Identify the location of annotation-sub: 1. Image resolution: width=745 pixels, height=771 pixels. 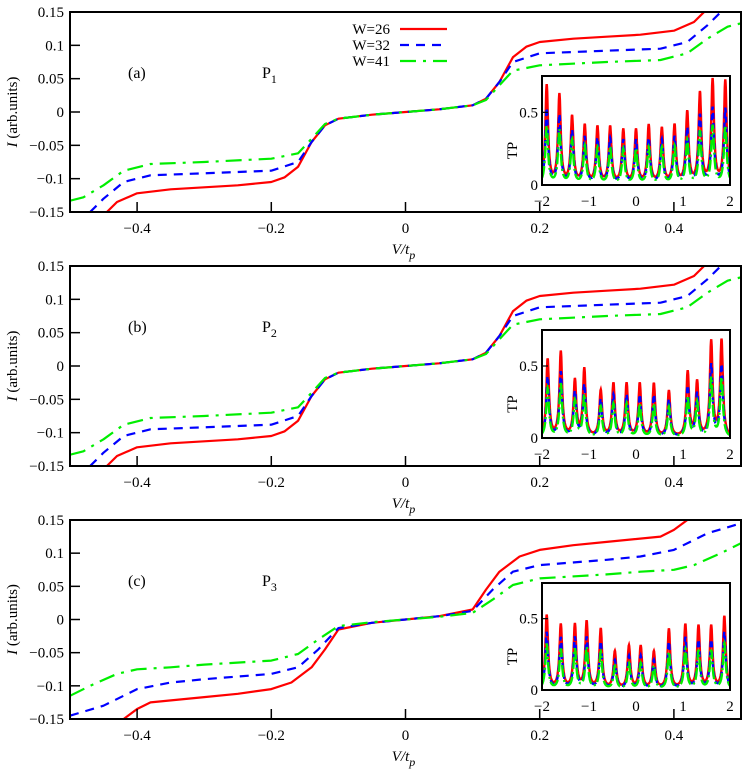
(274, 79).